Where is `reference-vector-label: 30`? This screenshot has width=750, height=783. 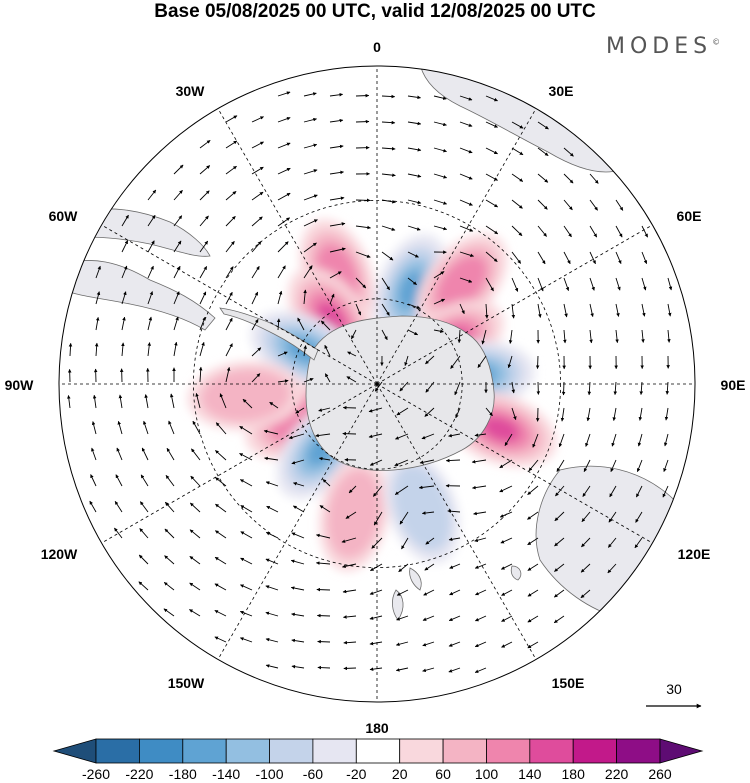 reference-vector-label: 30 is located at coordinates (674, 689).